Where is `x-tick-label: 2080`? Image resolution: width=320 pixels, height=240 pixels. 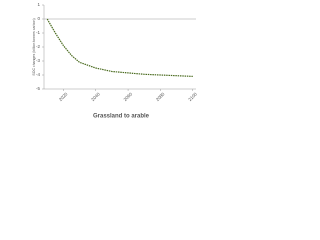 x-tick-label: 2080 is located at coordinates (160, 96).